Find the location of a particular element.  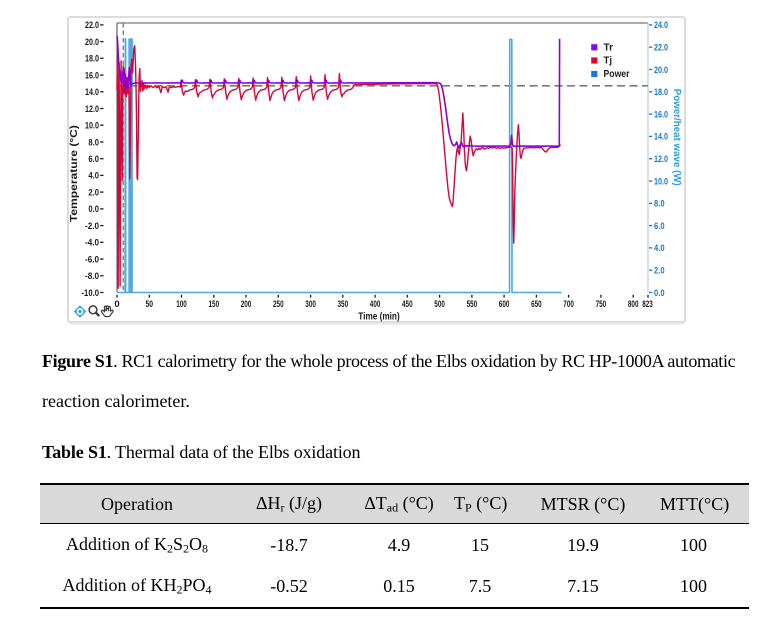

svg-text: 823 is located at coordinates (647, 304).